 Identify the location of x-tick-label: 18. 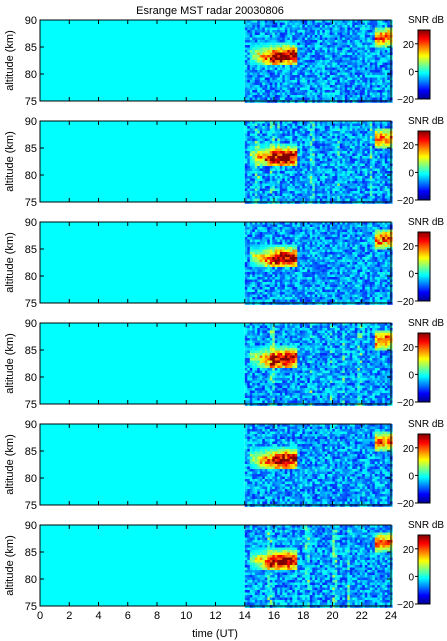
(303, 616).